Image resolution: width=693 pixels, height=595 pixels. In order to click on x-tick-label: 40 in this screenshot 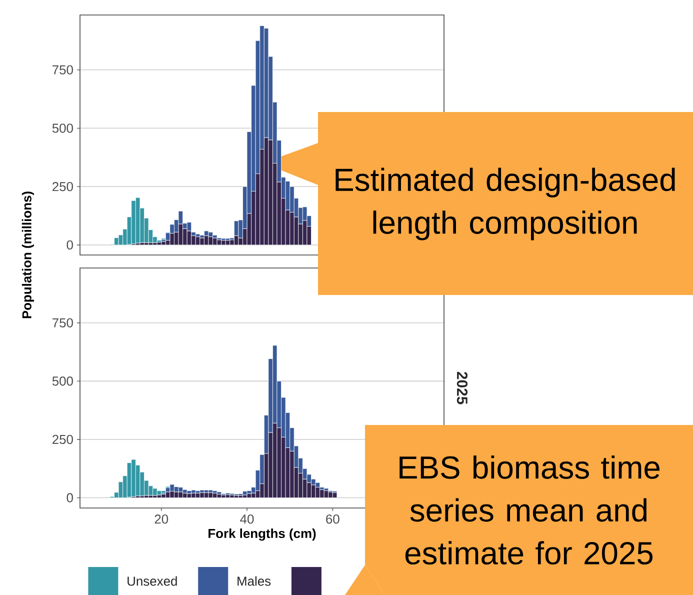, I will do `click(247, 519)`.